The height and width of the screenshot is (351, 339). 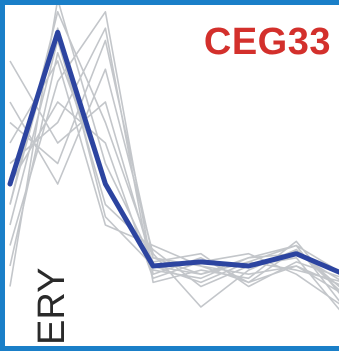 I want to click on row-label: ERY, so click(x=52, y=306).